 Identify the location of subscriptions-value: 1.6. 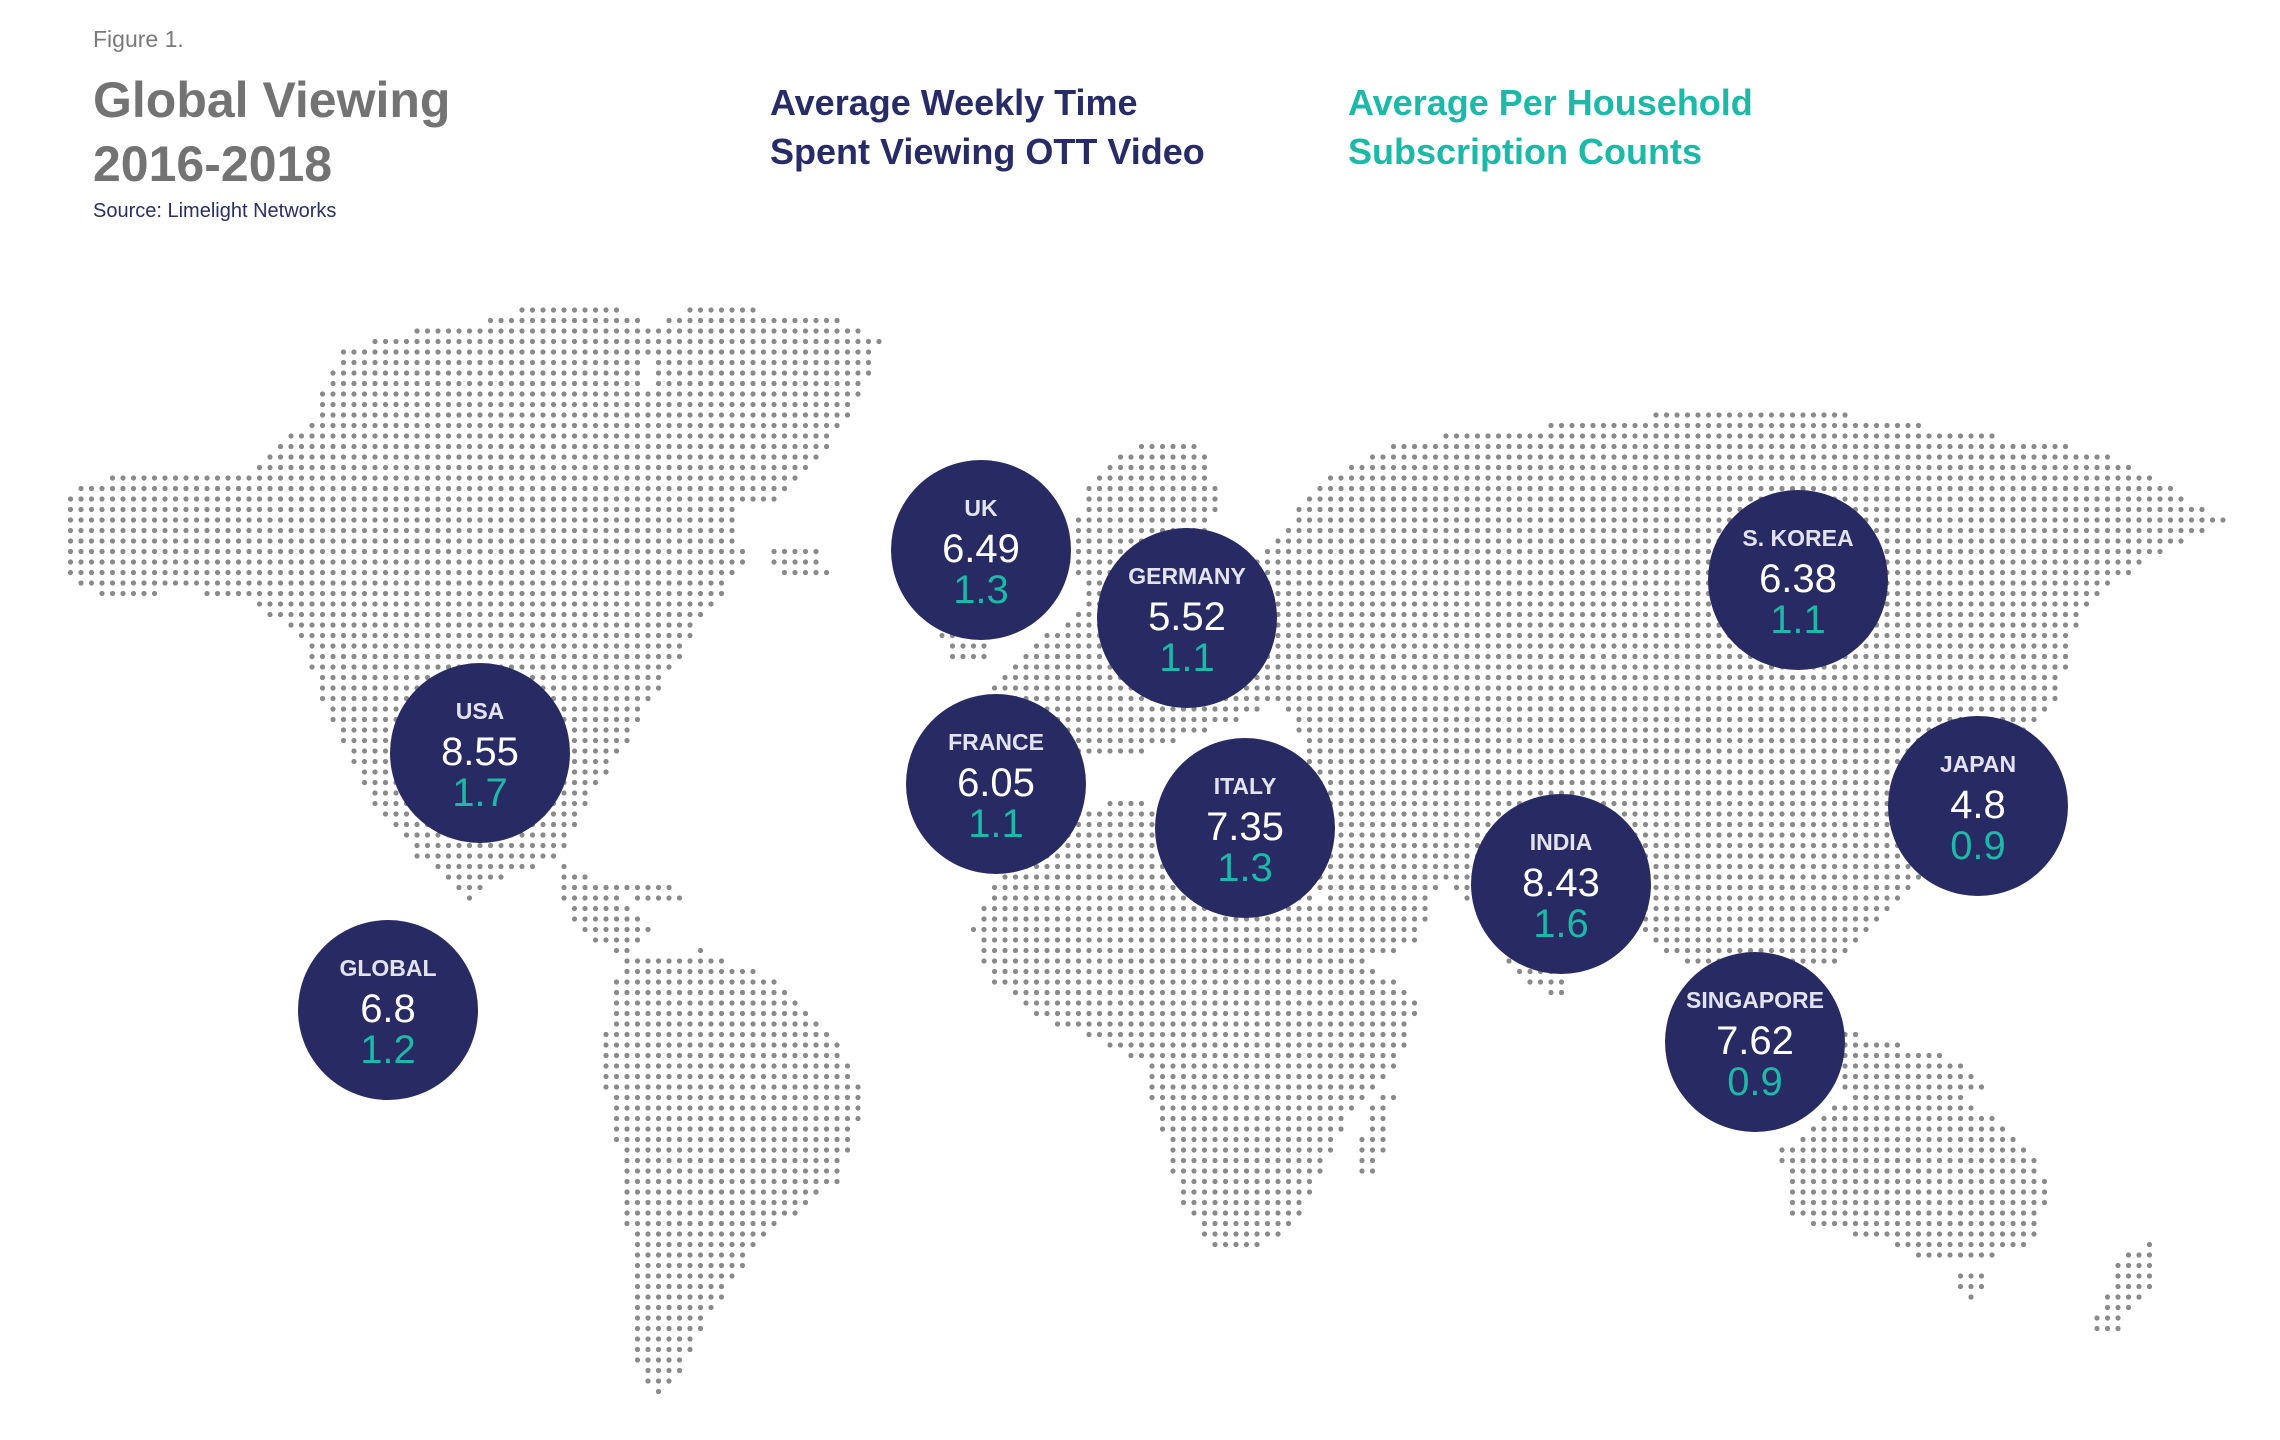
(1561, 924).